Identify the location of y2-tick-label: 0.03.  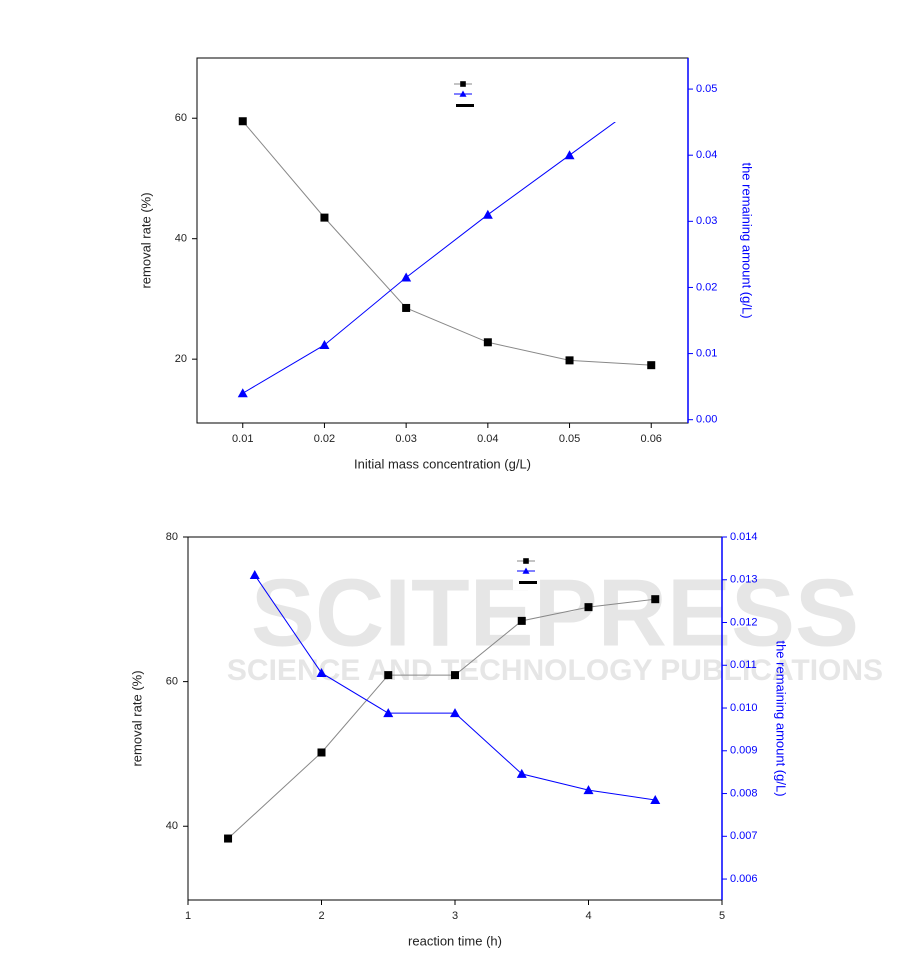
(706, 221).